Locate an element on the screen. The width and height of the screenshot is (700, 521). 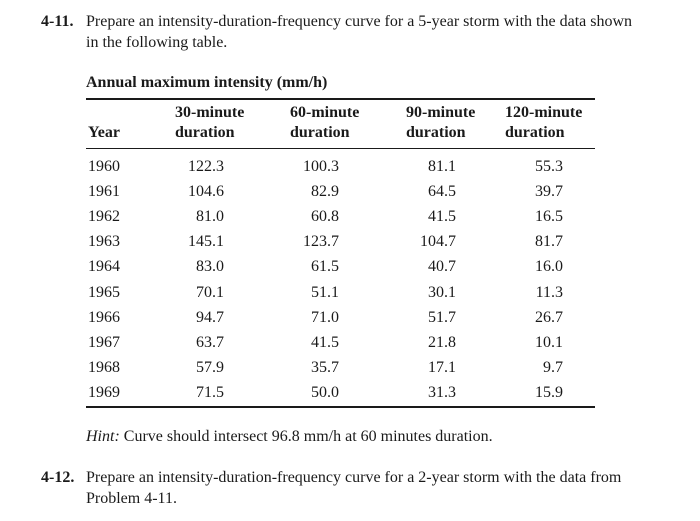
year-cell: 1963 is located at coordinates (104, 242).